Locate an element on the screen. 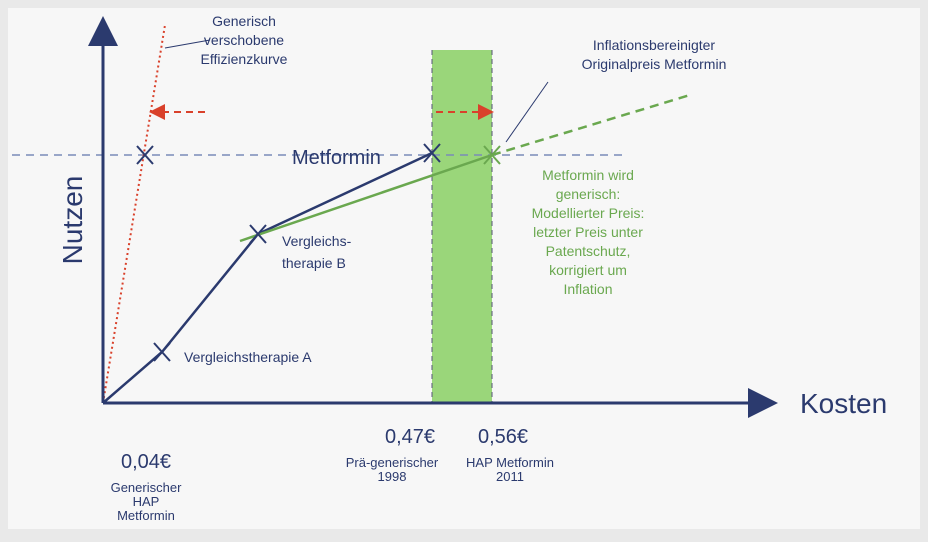 Image resolution: width=928 pixels, height=542 pixels. price-caption: Prä-generischer 1998 is located at coordinates (392, 469).